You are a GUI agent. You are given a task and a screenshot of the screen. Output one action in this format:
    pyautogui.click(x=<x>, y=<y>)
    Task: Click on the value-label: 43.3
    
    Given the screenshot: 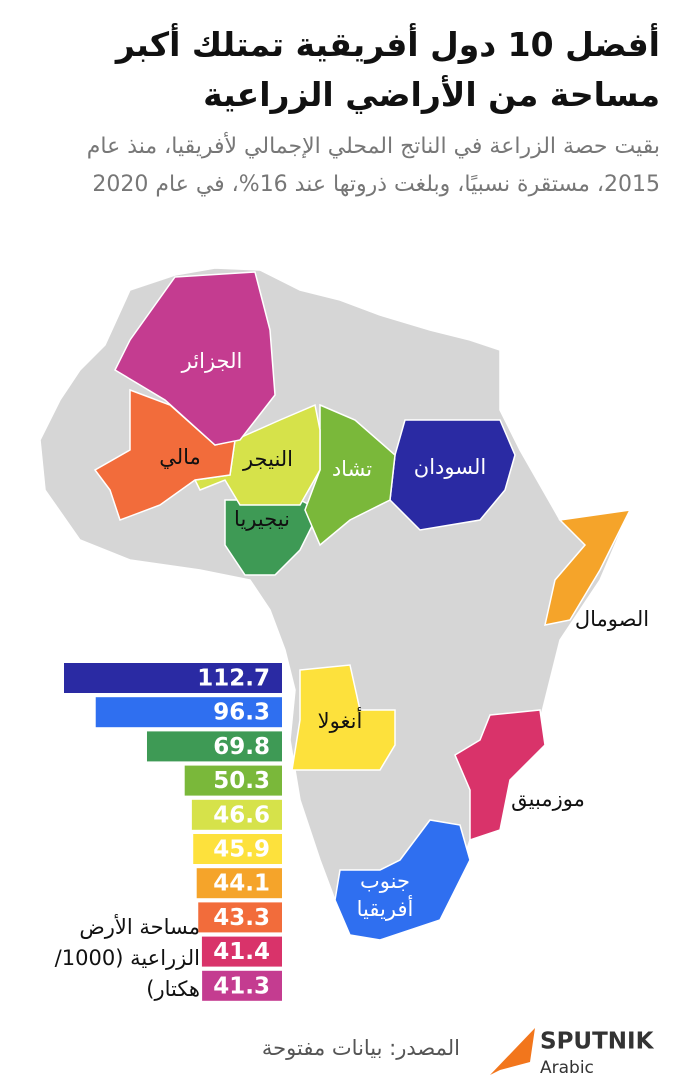 What is the action you would take?
    pyautogui.click(x=241, y=918)
    